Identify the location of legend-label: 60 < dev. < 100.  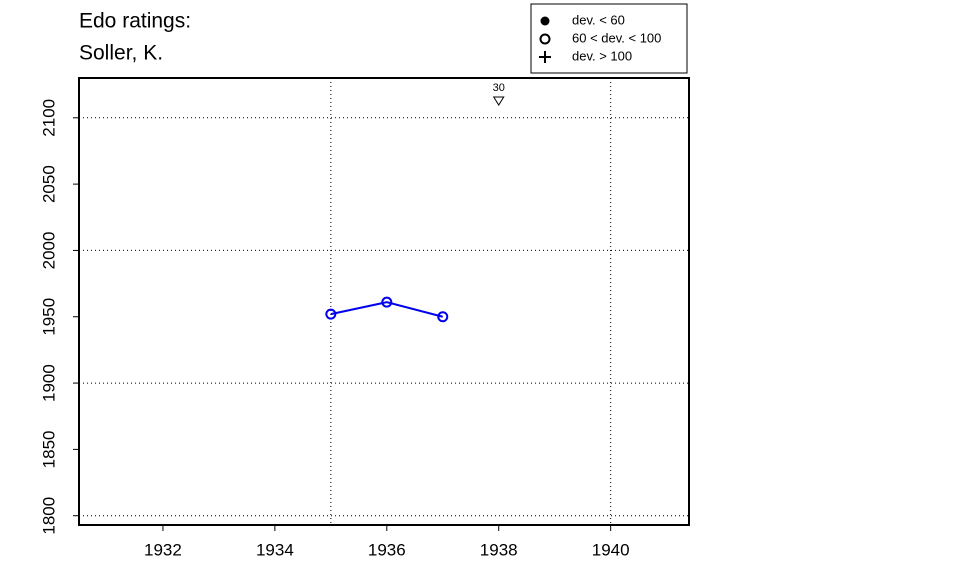
(616, 37).